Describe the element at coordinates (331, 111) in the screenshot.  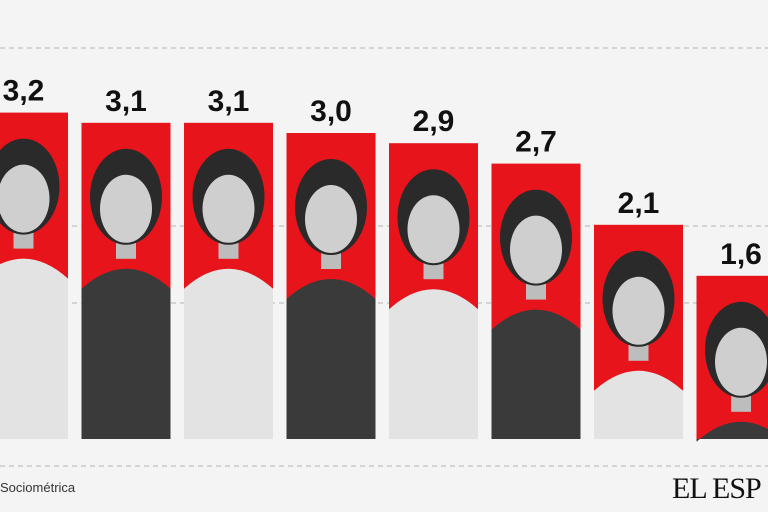
I see `value-label: 3,0` at that location.